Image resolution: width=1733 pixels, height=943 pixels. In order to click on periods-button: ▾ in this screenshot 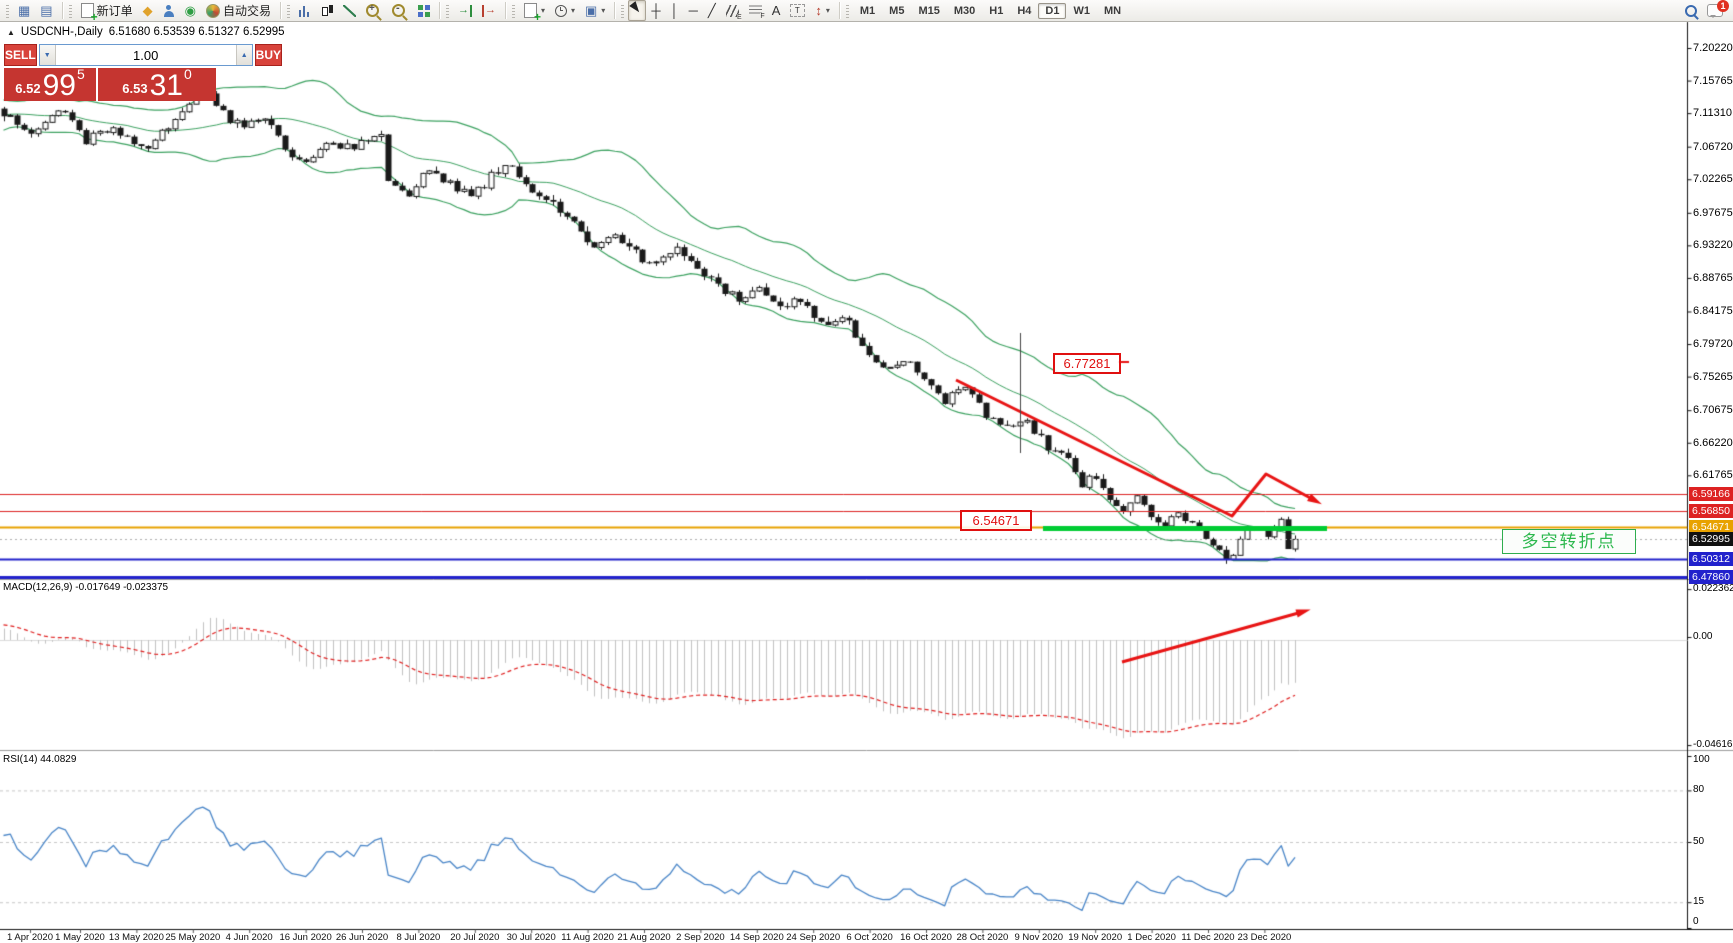, I will do `click(565, 10)`.